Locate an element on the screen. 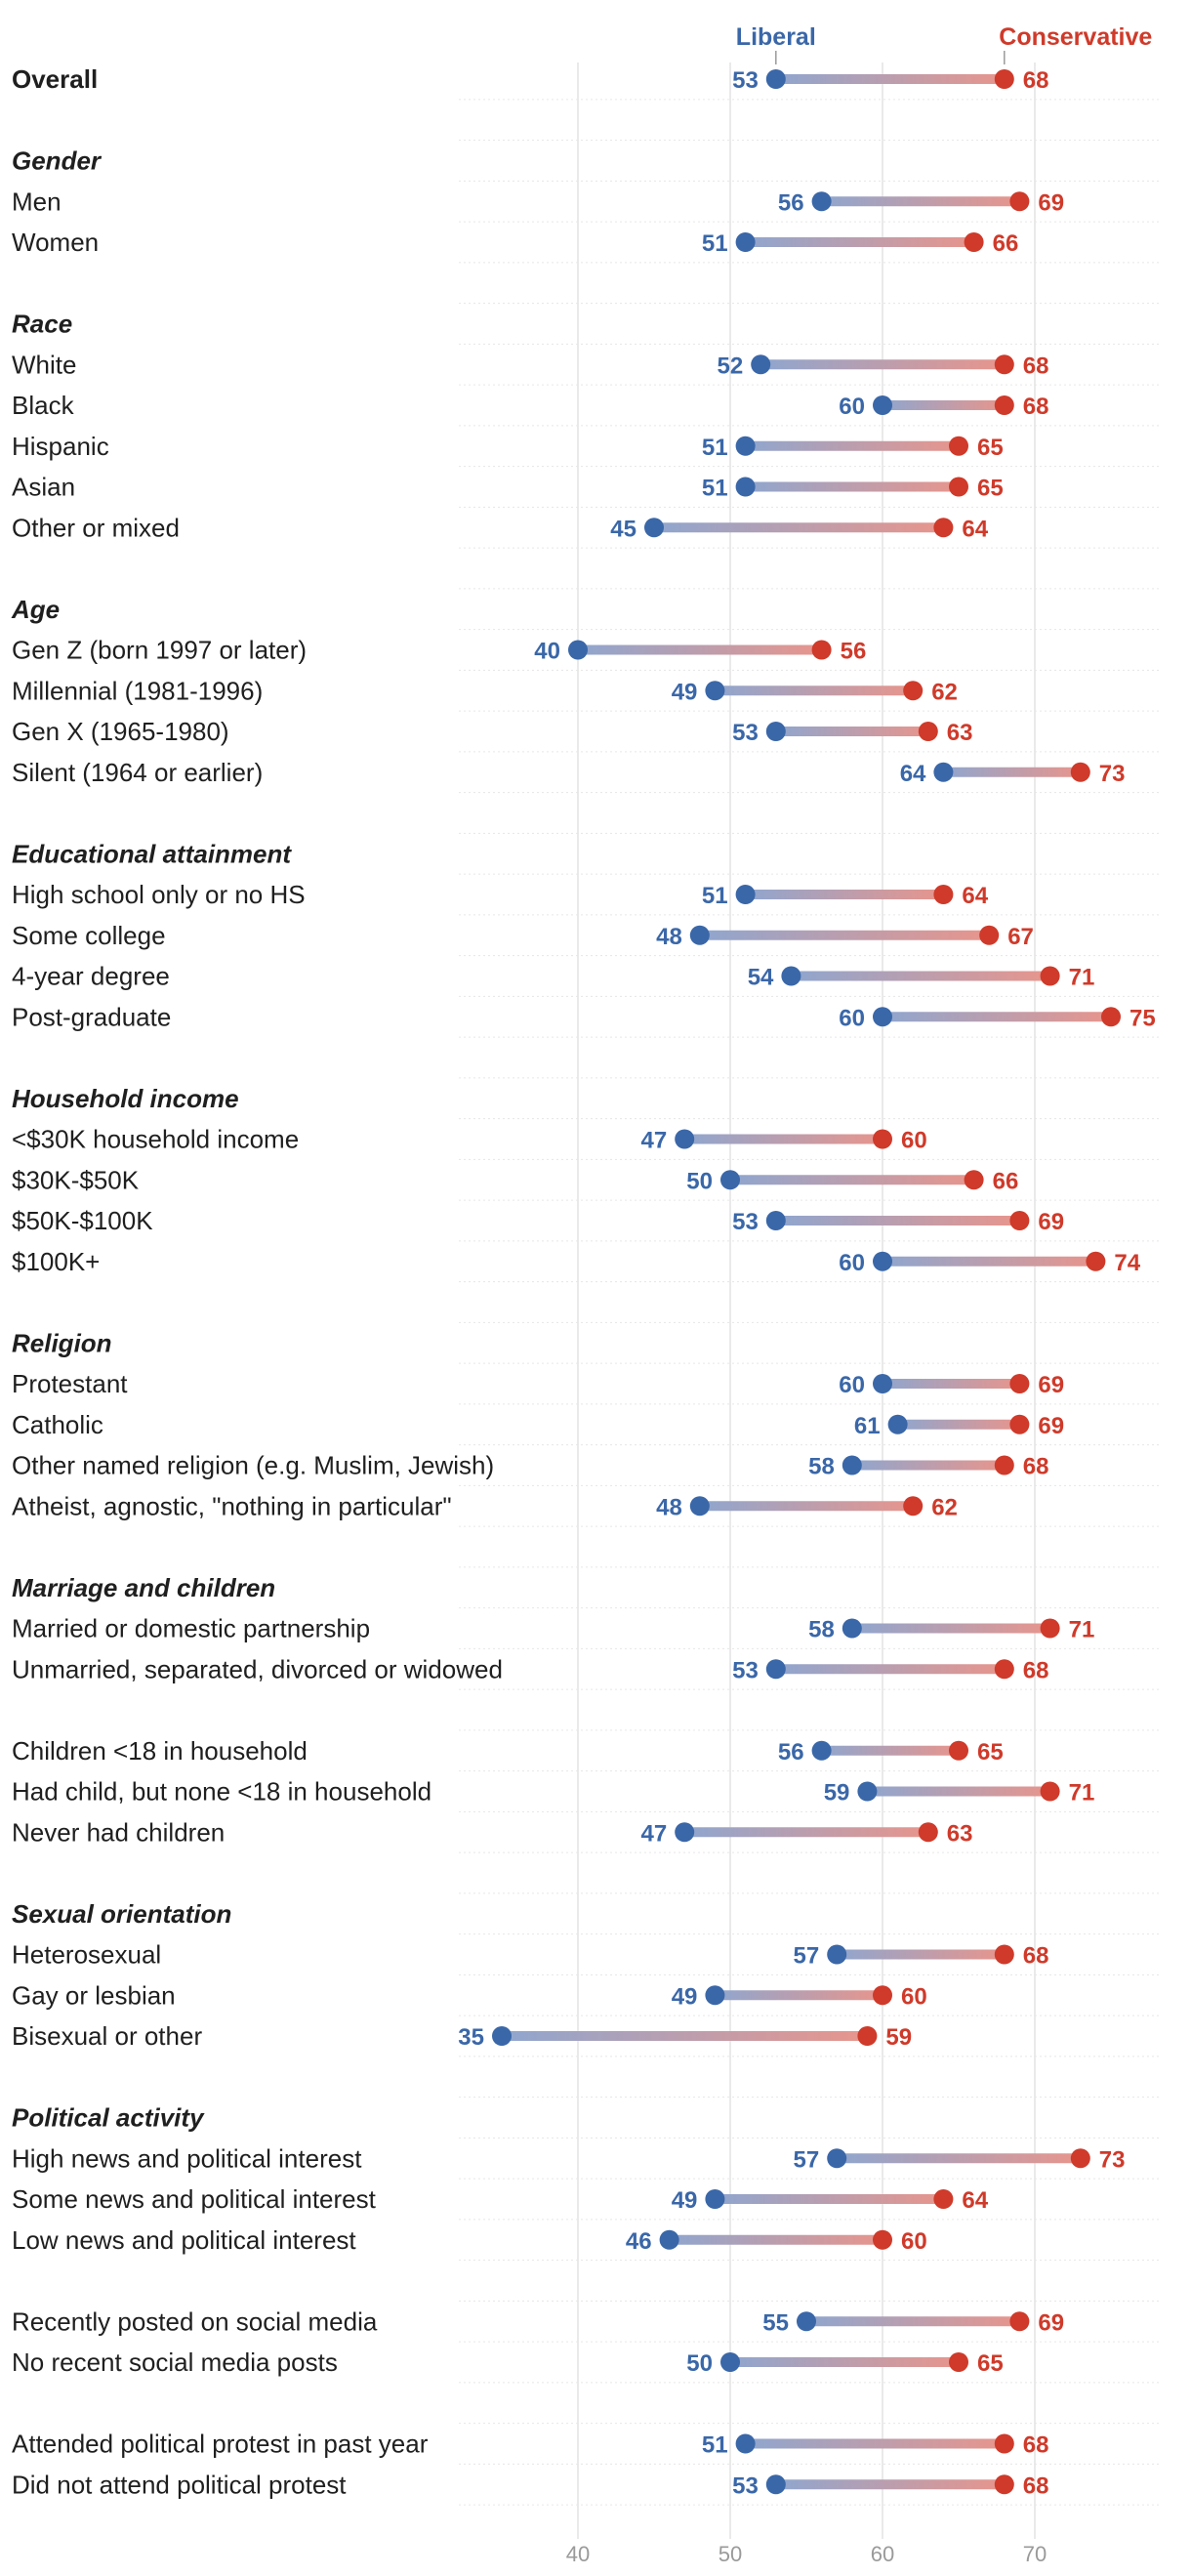  data-row: Did not attend political protest 53 68 is located at coordinates (530, 2485).